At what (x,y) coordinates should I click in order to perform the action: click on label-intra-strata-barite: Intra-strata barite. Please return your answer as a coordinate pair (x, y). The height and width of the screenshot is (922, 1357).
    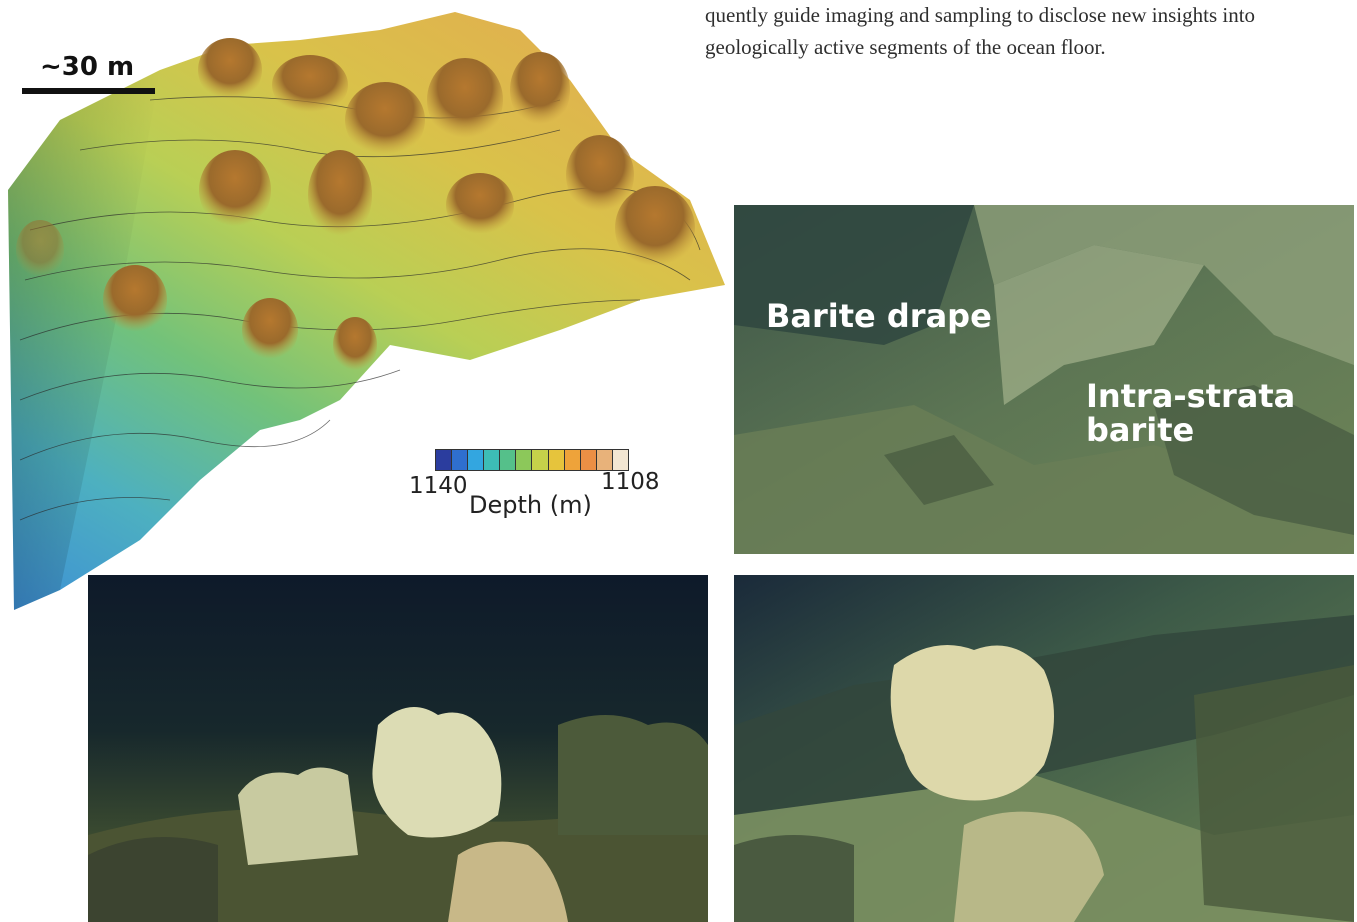
    Looking at the image, I should click on (1190, 413).